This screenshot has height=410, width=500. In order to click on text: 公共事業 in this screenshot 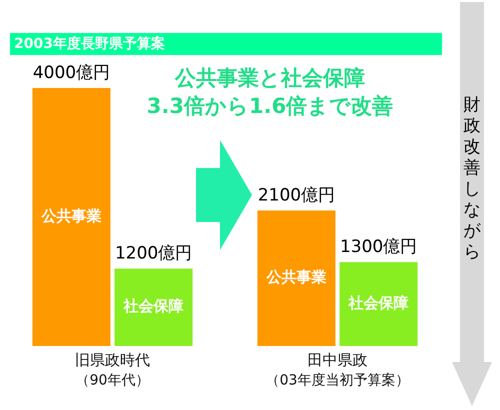, I will do `click(296, 277)`.